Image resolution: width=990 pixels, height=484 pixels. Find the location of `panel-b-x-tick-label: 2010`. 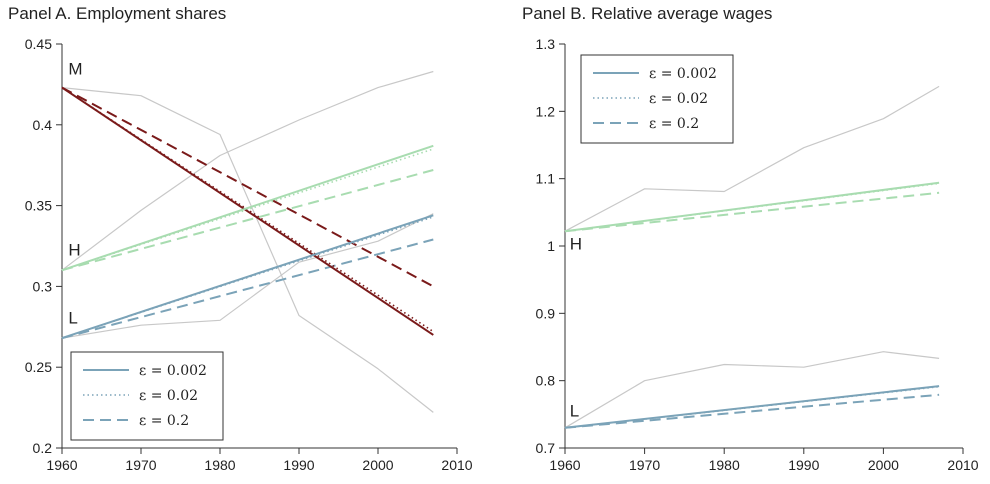

panel-b-x-tick-label: 2010 is located at coordinates (962, 465).